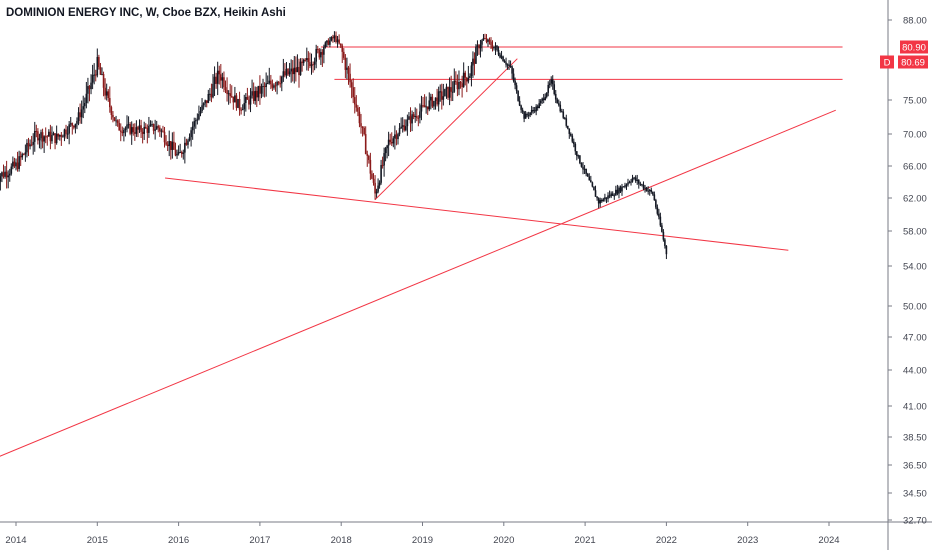 This screenshot has width=932, height=555. I want to click on time-tick-label: 2024, so click(828, 540).